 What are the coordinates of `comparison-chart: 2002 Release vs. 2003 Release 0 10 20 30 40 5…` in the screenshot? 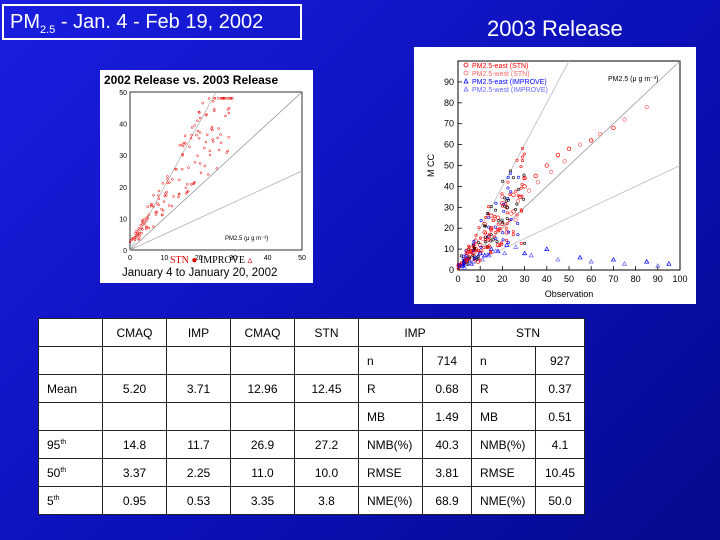 It's located at (206, 176).